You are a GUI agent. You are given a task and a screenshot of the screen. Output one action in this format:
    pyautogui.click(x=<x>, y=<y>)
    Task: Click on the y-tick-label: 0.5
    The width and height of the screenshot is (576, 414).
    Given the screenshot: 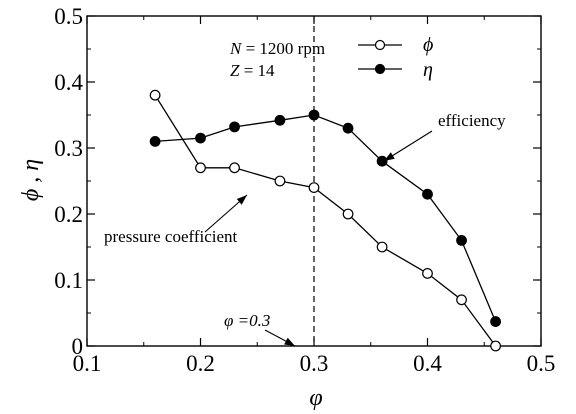 What is the action you would take?
    pyautogui.click(x=68, y=16)
    